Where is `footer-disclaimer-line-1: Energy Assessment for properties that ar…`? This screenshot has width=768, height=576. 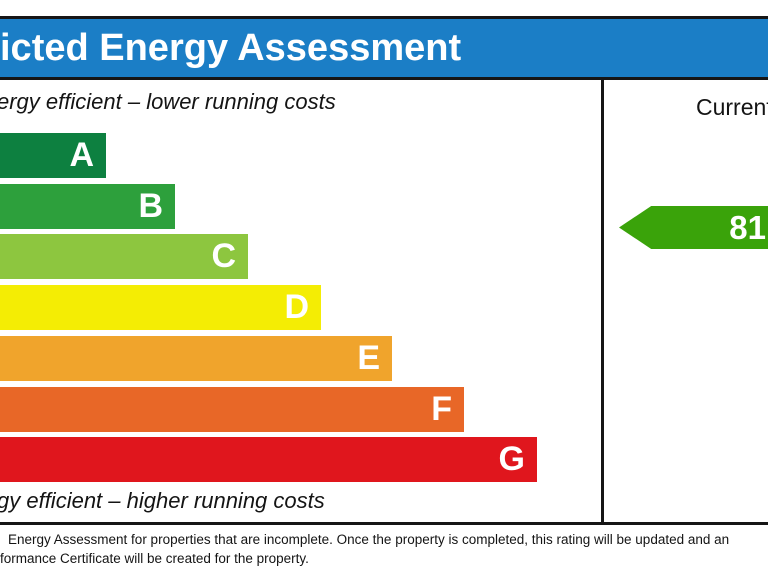
footer-disclaimer-line-1: Energy Assessment for properties that ar… is located at coordinates (369, 539).